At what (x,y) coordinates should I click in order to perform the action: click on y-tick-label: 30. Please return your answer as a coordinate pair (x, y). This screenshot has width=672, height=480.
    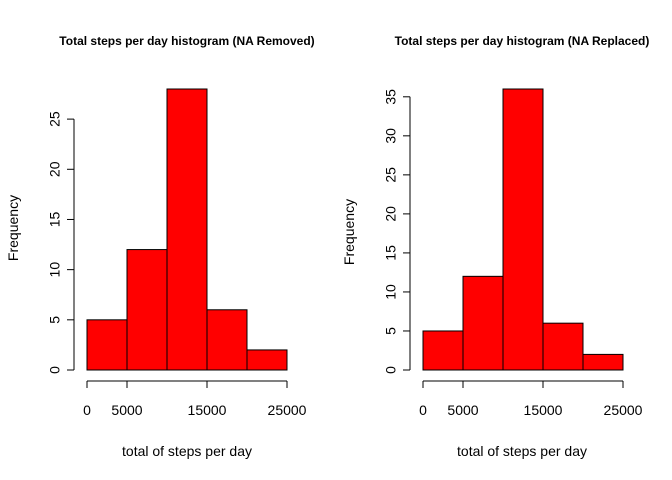
    Looking at the image, I should click on (391, 136).